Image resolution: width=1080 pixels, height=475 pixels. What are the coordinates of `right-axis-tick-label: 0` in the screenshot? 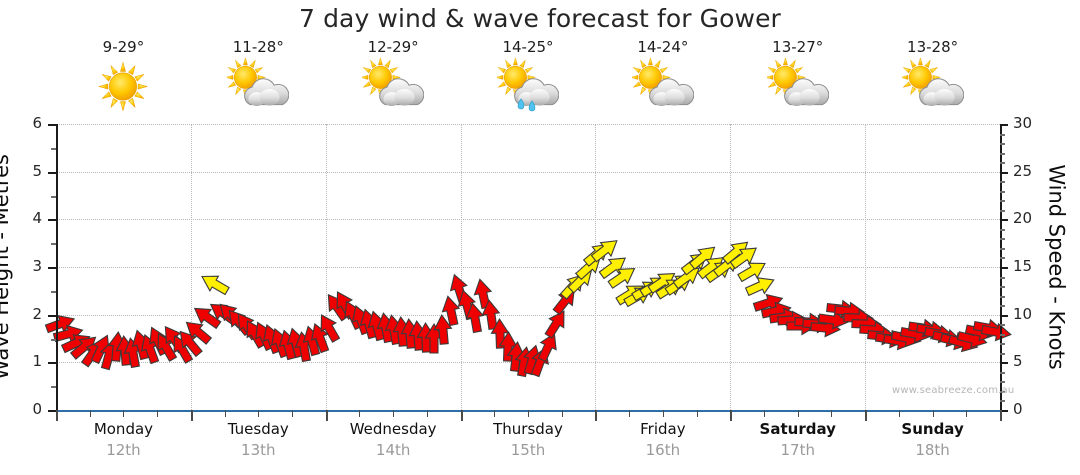 It's located at (1018, 409).